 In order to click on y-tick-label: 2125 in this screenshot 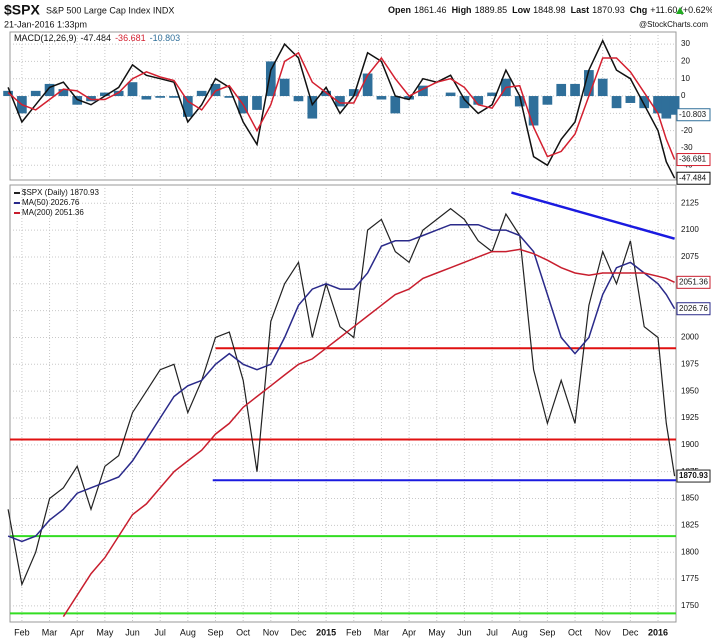, I will do `click(690, 202)`.